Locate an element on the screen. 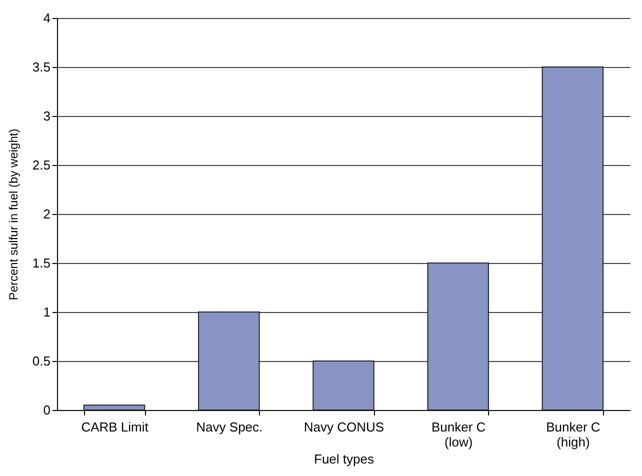 The height and width of the screenshot is (476, 642). y-tick-label: 2.5 is located at coordinates (41, 165).